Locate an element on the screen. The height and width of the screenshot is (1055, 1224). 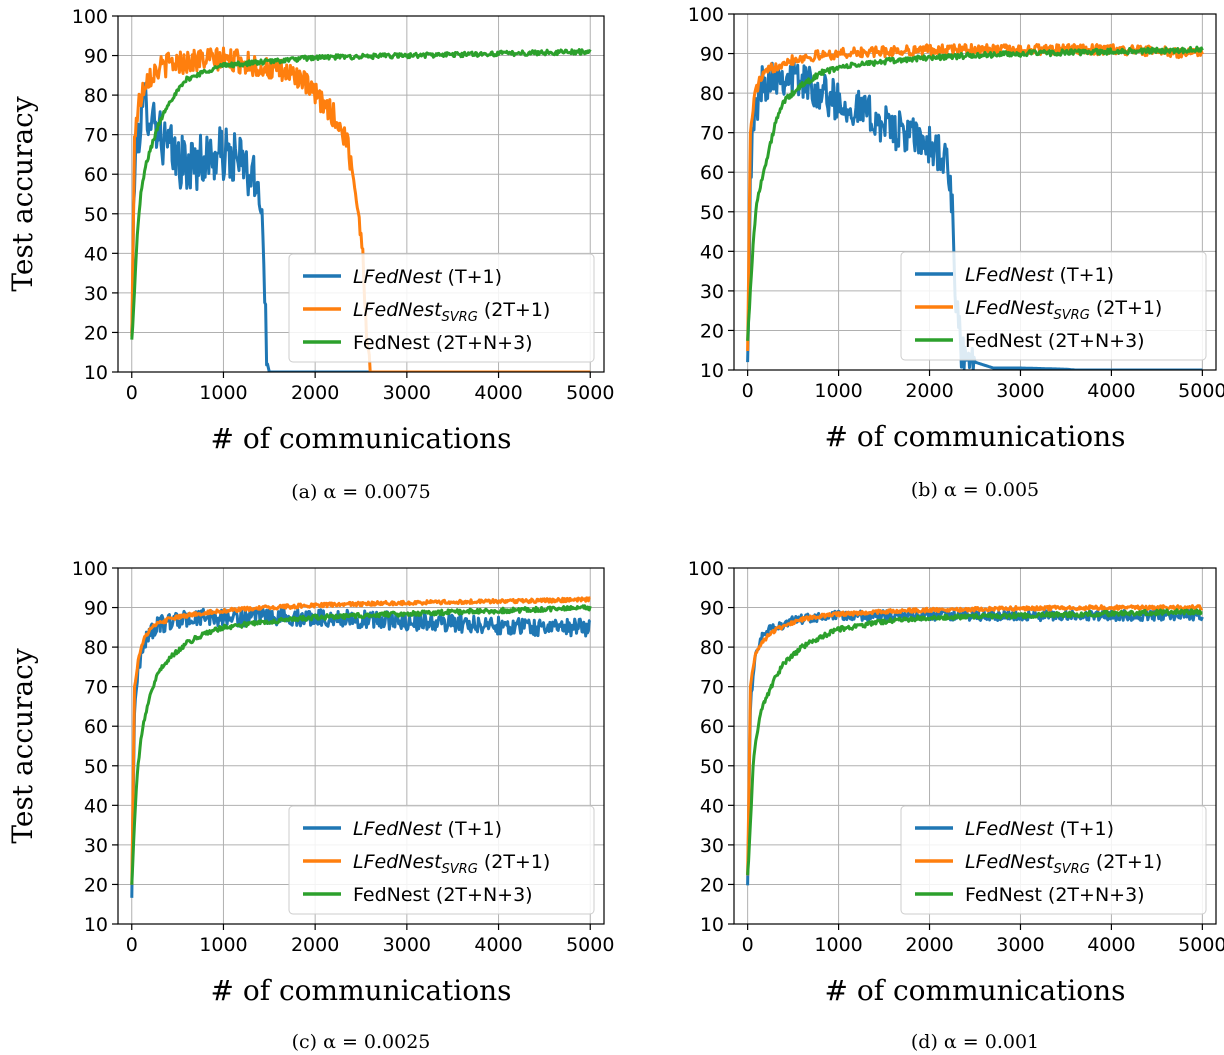
panel-caption: (c) α = 0.0025 is located at coordinates (361, 1042).